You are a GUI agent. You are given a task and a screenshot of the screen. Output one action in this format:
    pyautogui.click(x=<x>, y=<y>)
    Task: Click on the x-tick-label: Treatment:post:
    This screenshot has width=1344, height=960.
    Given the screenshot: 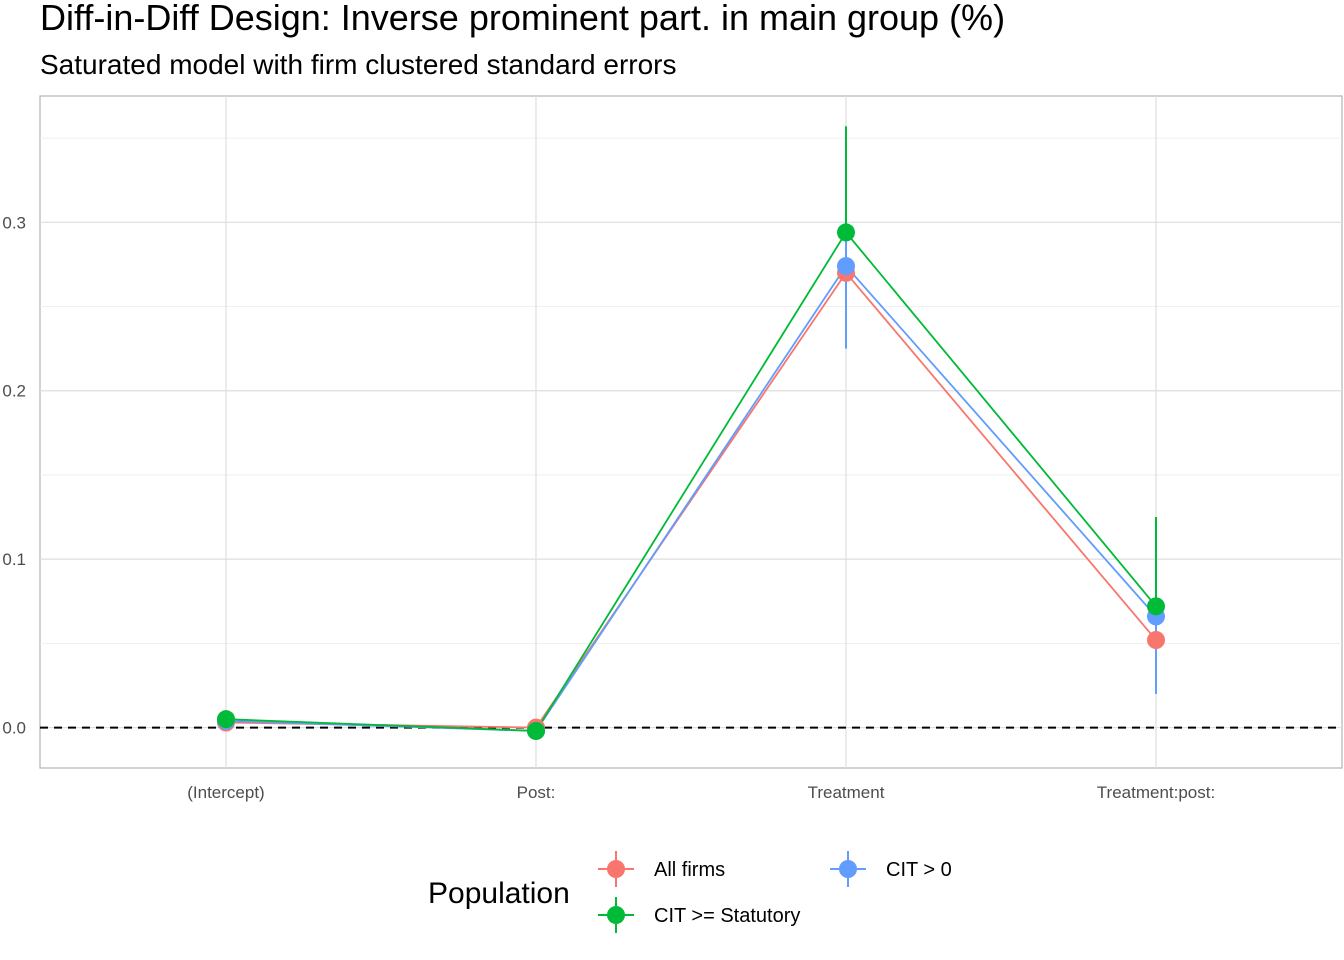 What is the action you would take?
    pyautogui.click(x=1156, y=792)
    